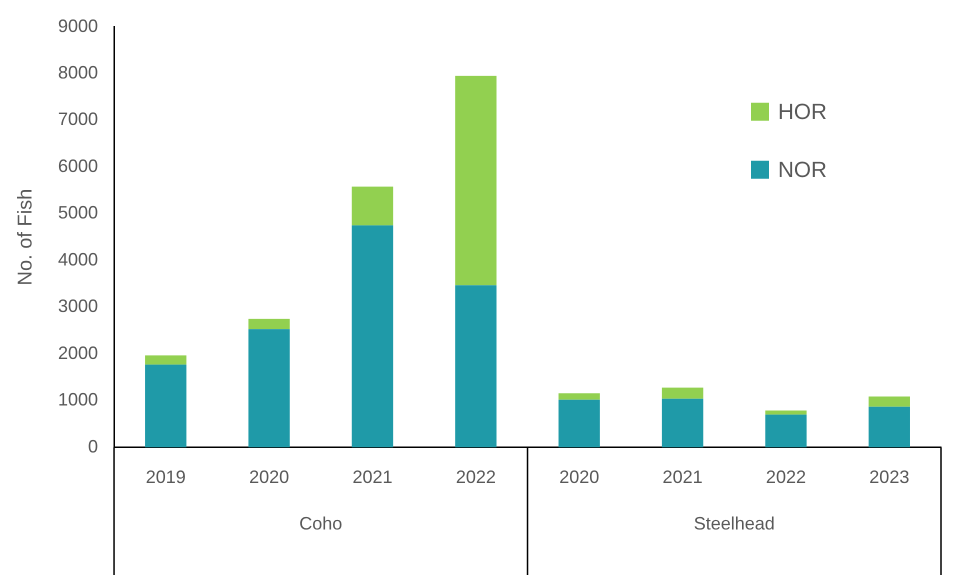 The height and width of the screenshot is (579, 957). I want to click on y-tick-label: 0, so click(93, 446).